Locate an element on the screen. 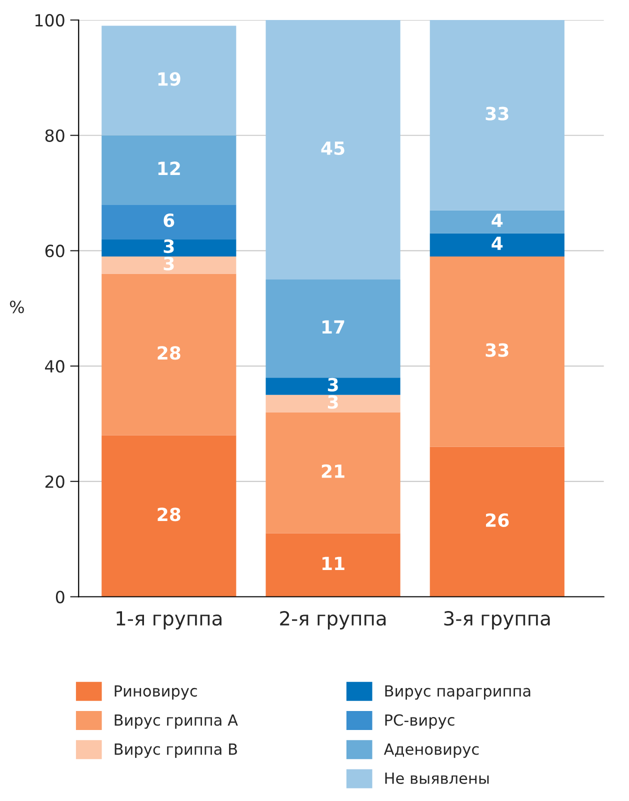  legend-label: Вирус парагриппа is located at coordinates (457, 692).